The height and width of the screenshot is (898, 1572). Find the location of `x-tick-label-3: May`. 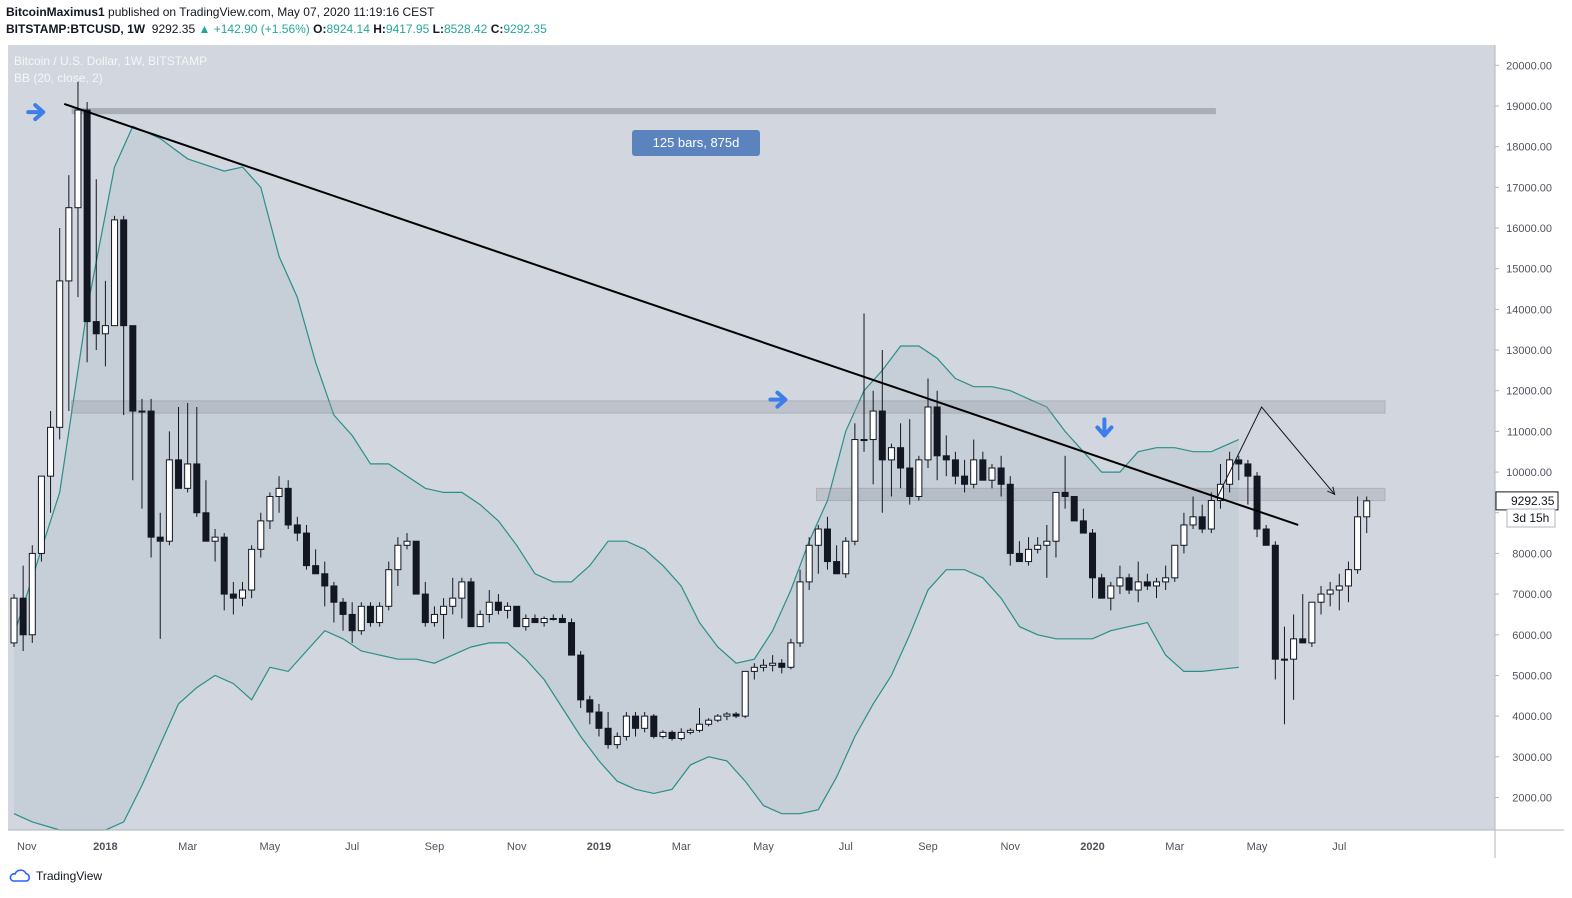

x-tick-label-3: May is located at coordinates (270, 847).